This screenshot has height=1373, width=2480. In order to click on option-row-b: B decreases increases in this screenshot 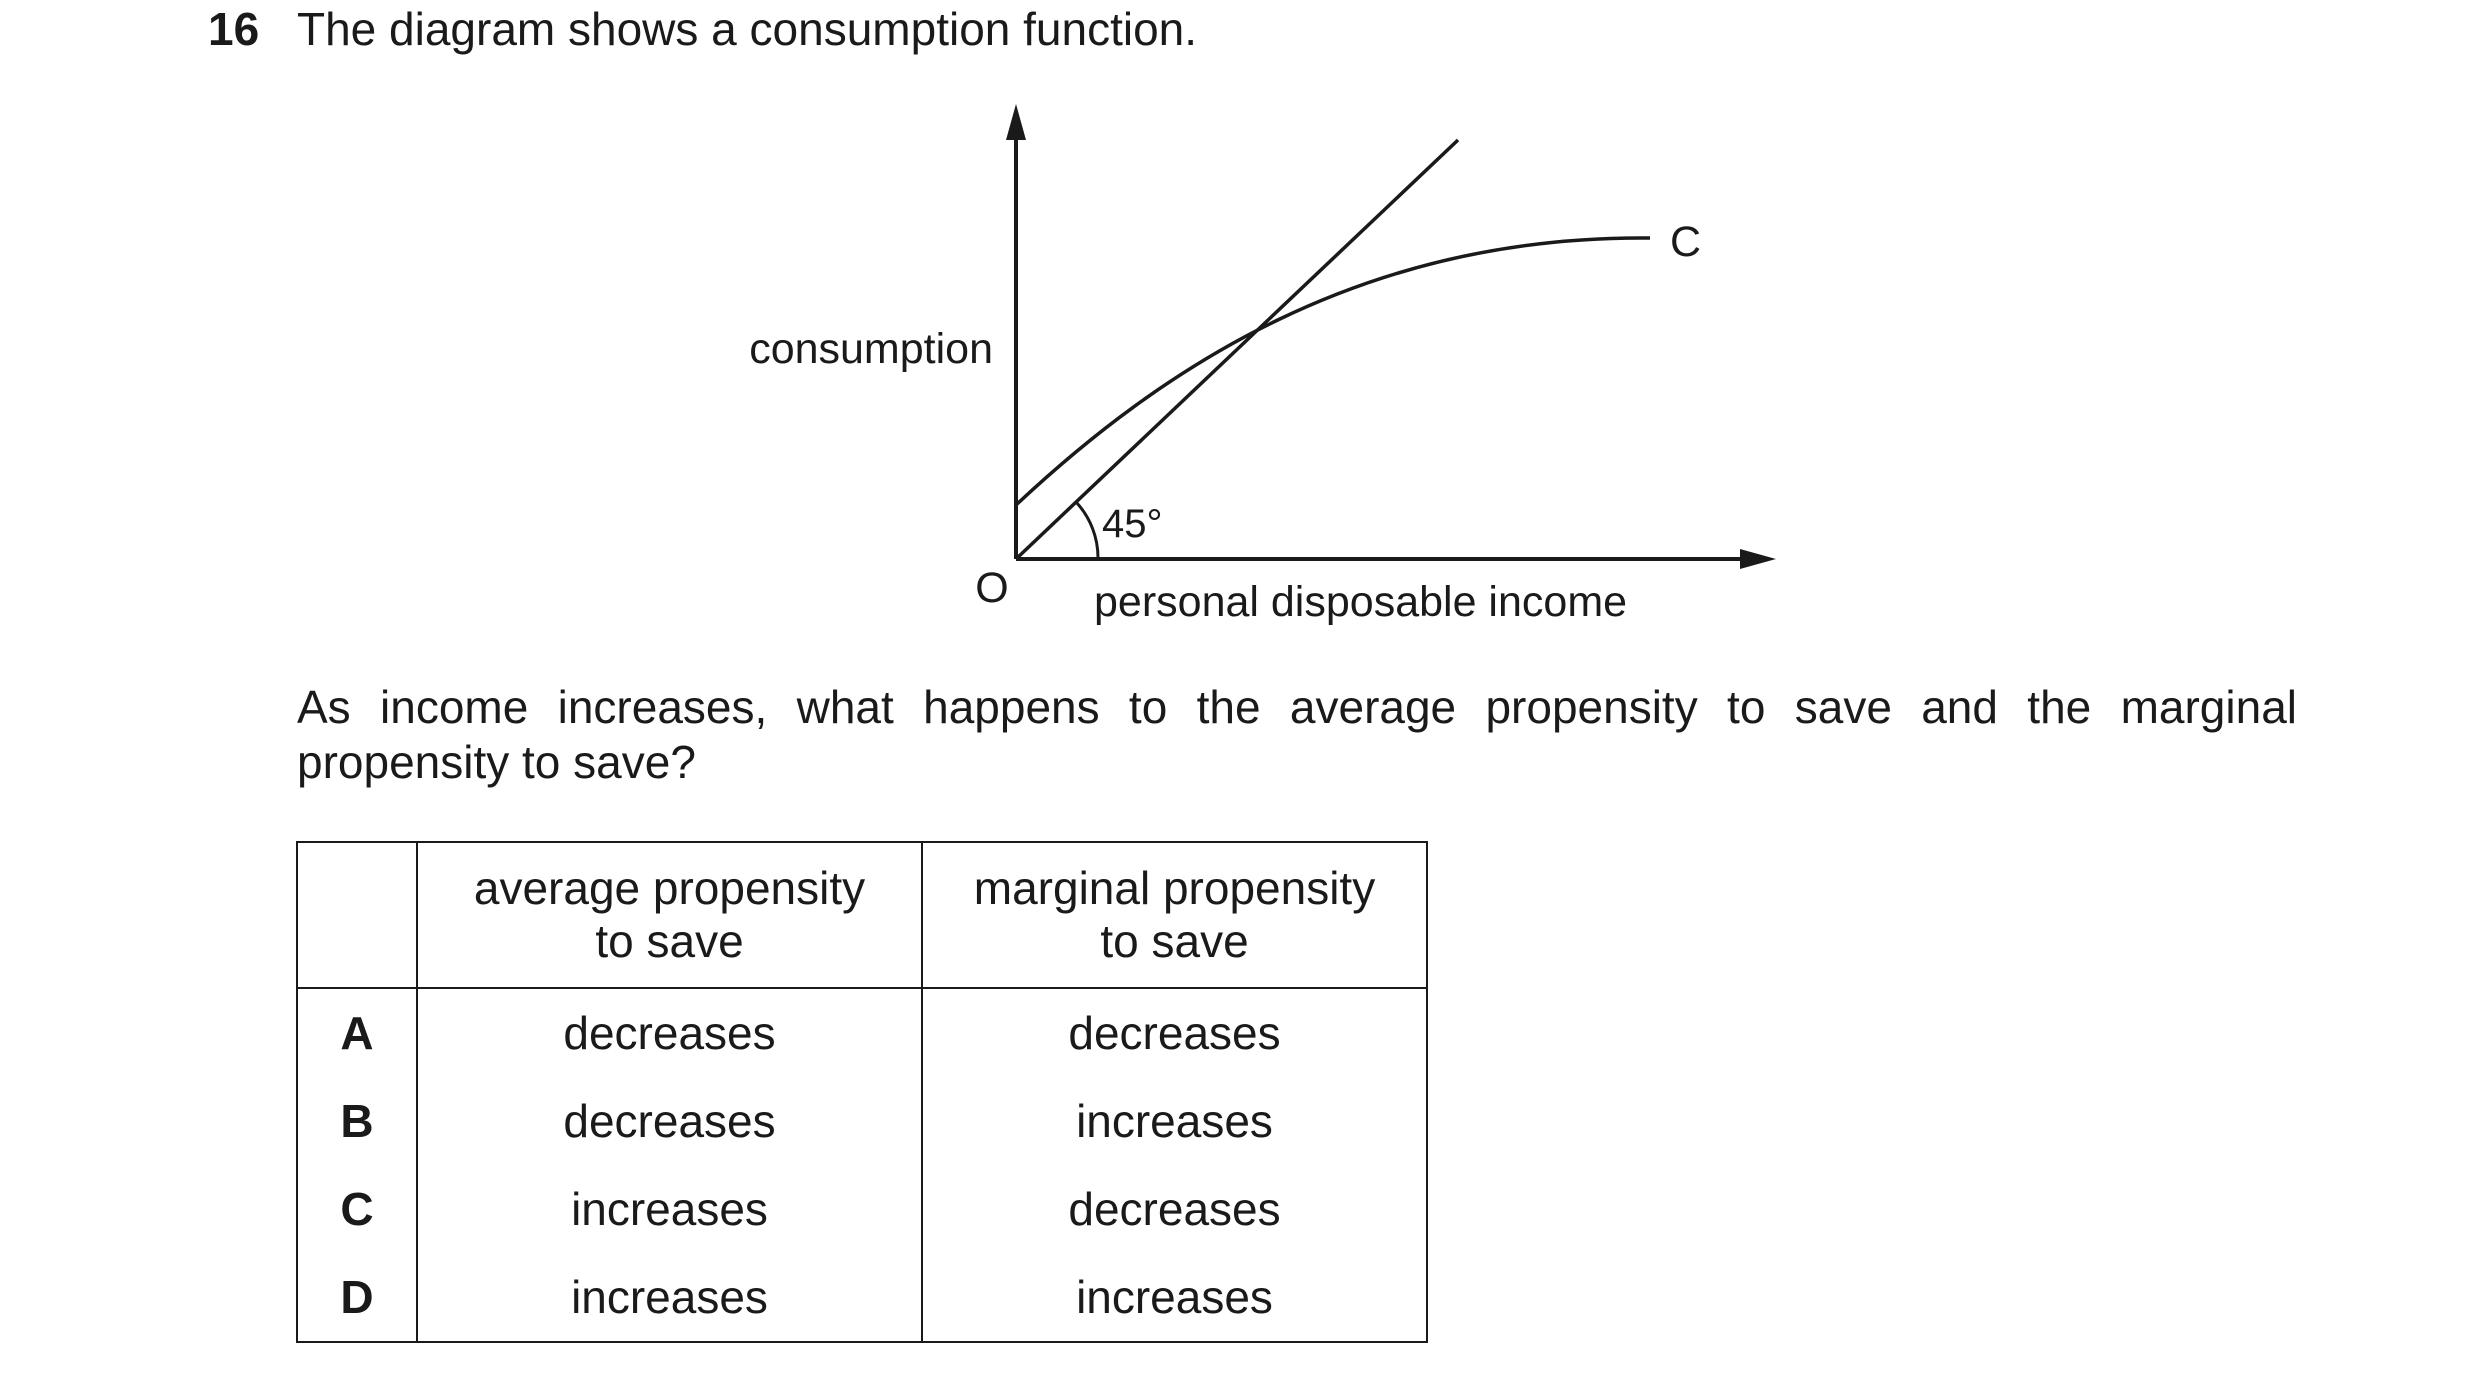, I will do `click(862, 1121)`.